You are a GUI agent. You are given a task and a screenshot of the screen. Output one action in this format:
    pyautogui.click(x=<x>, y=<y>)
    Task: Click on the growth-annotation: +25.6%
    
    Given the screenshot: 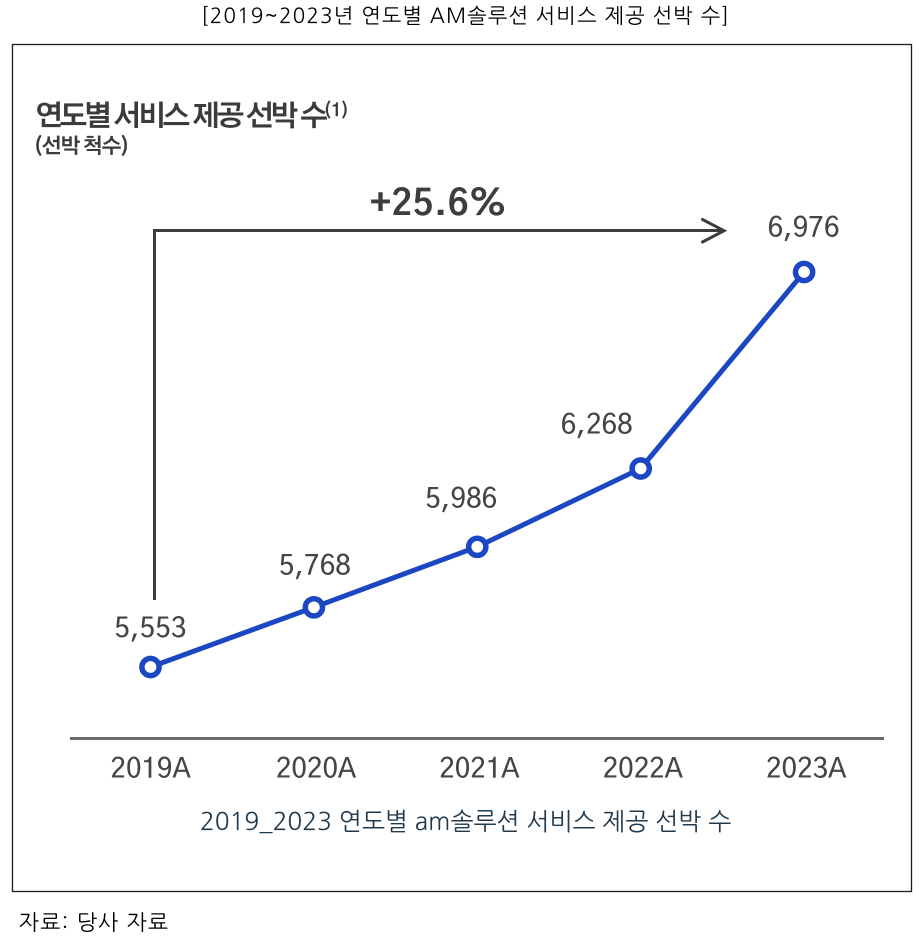 What is the action you would take?
    pyautogui.click(x=438, y=204)
    